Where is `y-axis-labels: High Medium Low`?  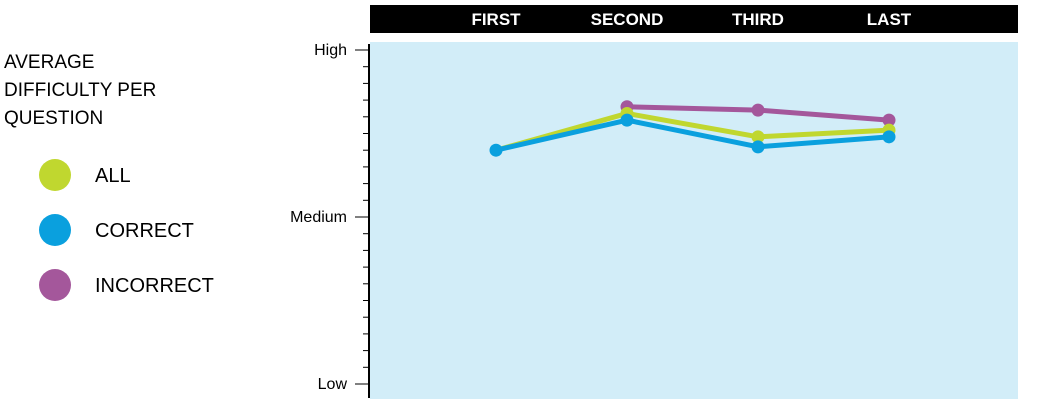 y-axis-labels: High Medium Low is located at coordinates (318, 217).